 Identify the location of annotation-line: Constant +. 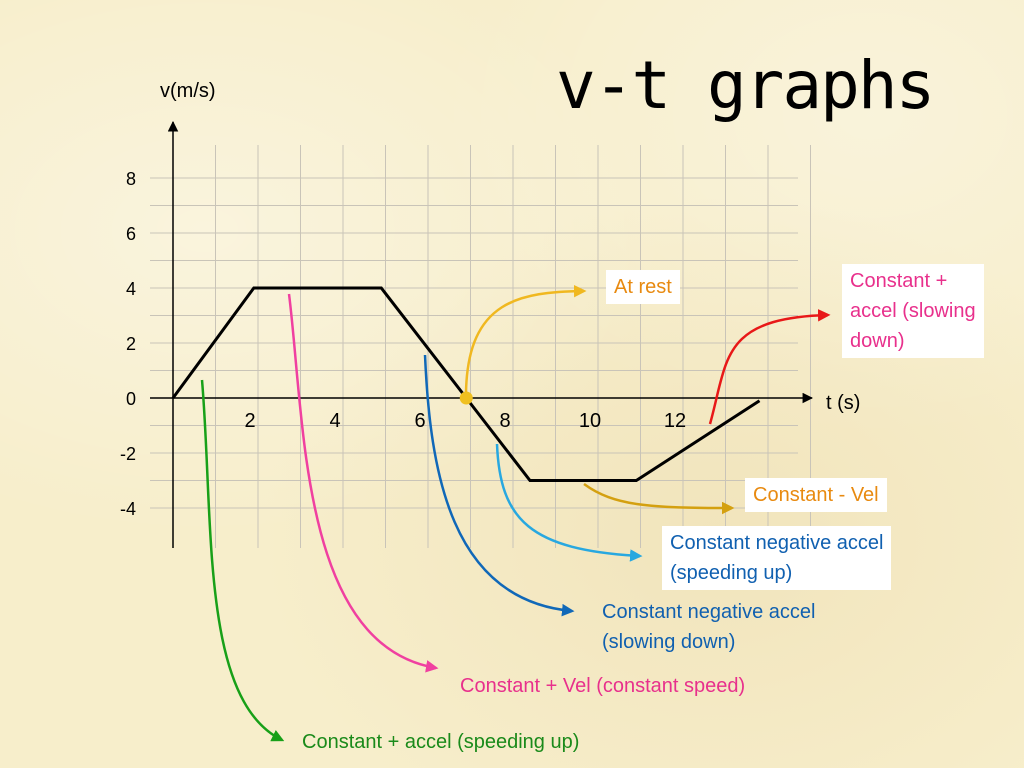
(899, 281).